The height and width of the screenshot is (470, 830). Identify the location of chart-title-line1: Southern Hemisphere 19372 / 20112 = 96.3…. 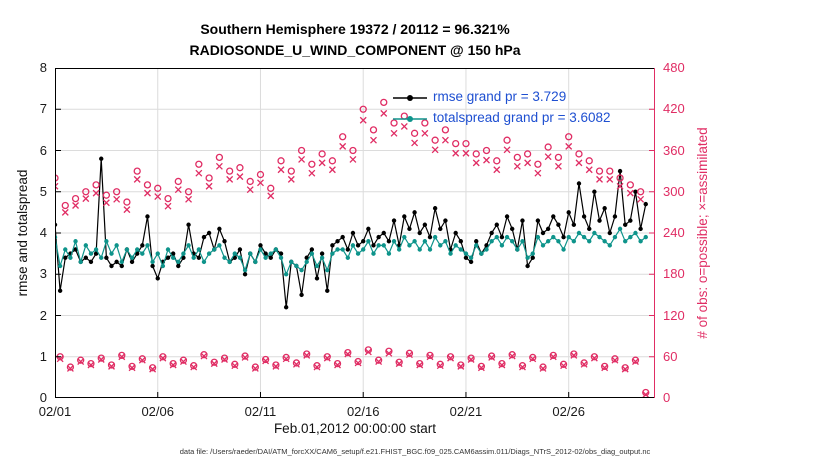
(355, 29).